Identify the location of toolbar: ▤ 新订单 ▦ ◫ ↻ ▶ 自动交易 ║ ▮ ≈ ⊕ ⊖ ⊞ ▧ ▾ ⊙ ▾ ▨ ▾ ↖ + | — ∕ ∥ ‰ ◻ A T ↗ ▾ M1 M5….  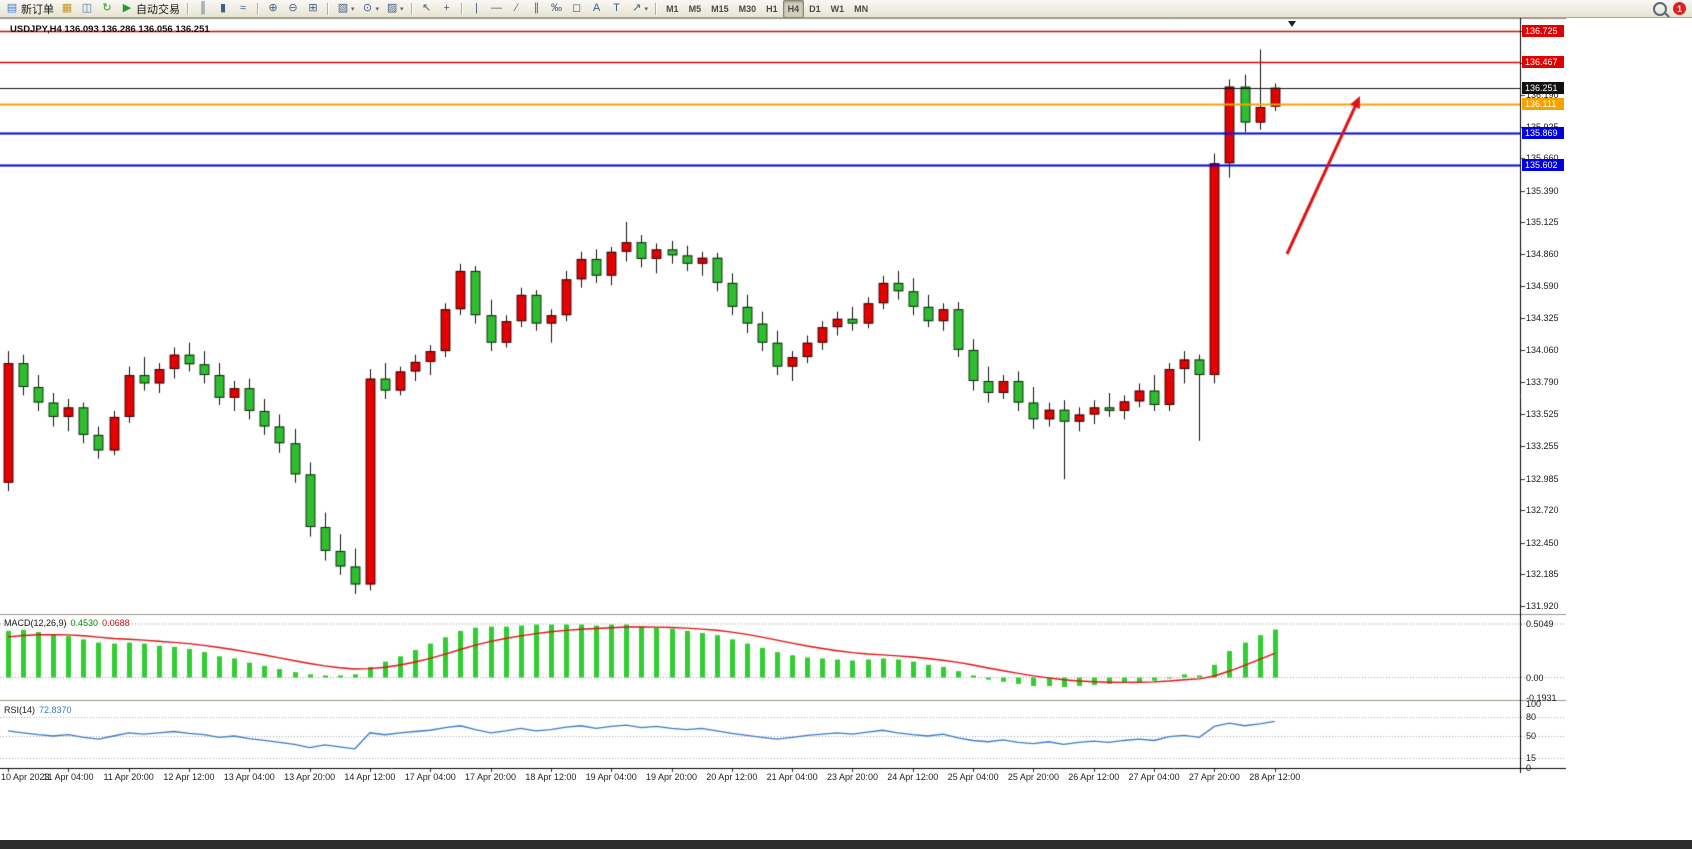
(846, 9).